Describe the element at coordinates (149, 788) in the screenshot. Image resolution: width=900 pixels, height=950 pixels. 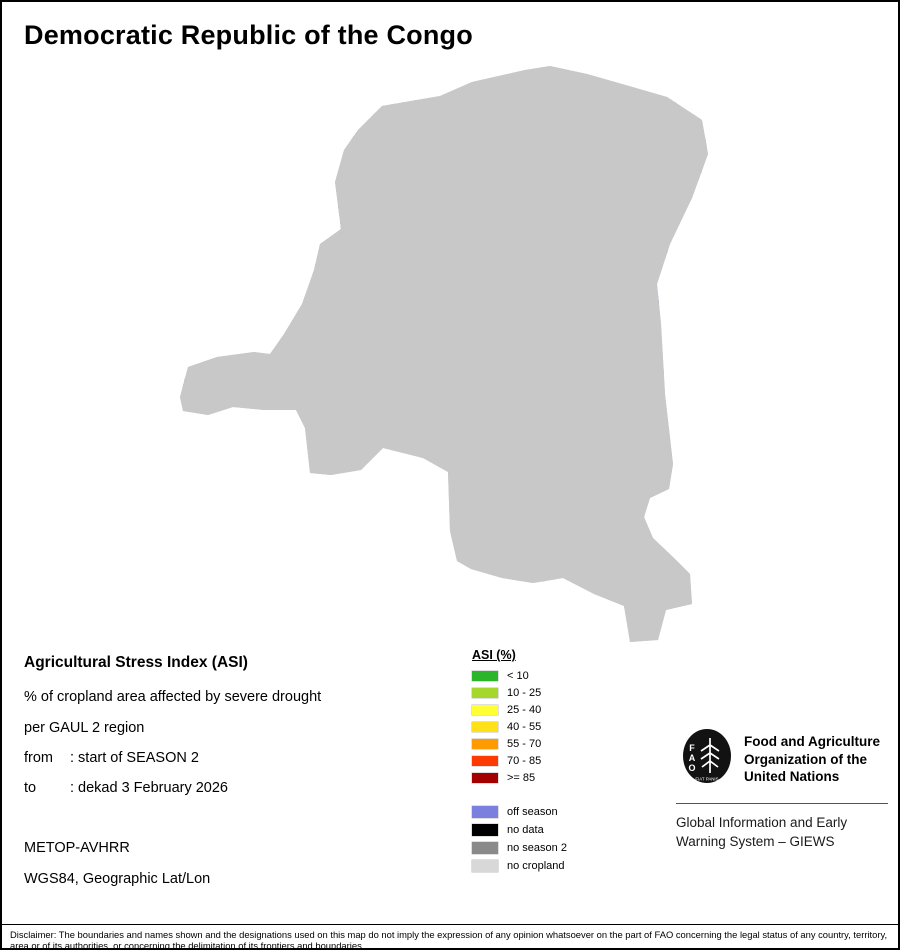
I see `to-value: : dekad 3 February 2026` at that location.